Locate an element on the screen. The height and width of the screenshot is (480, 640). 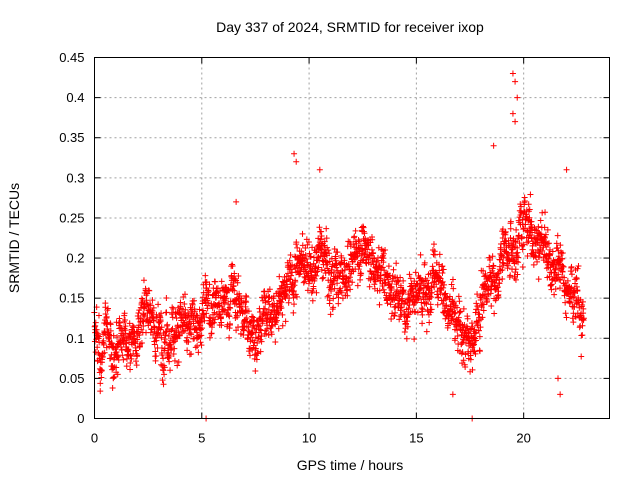
y-tick-label: 0.05 is located at coordinates (71, 378).